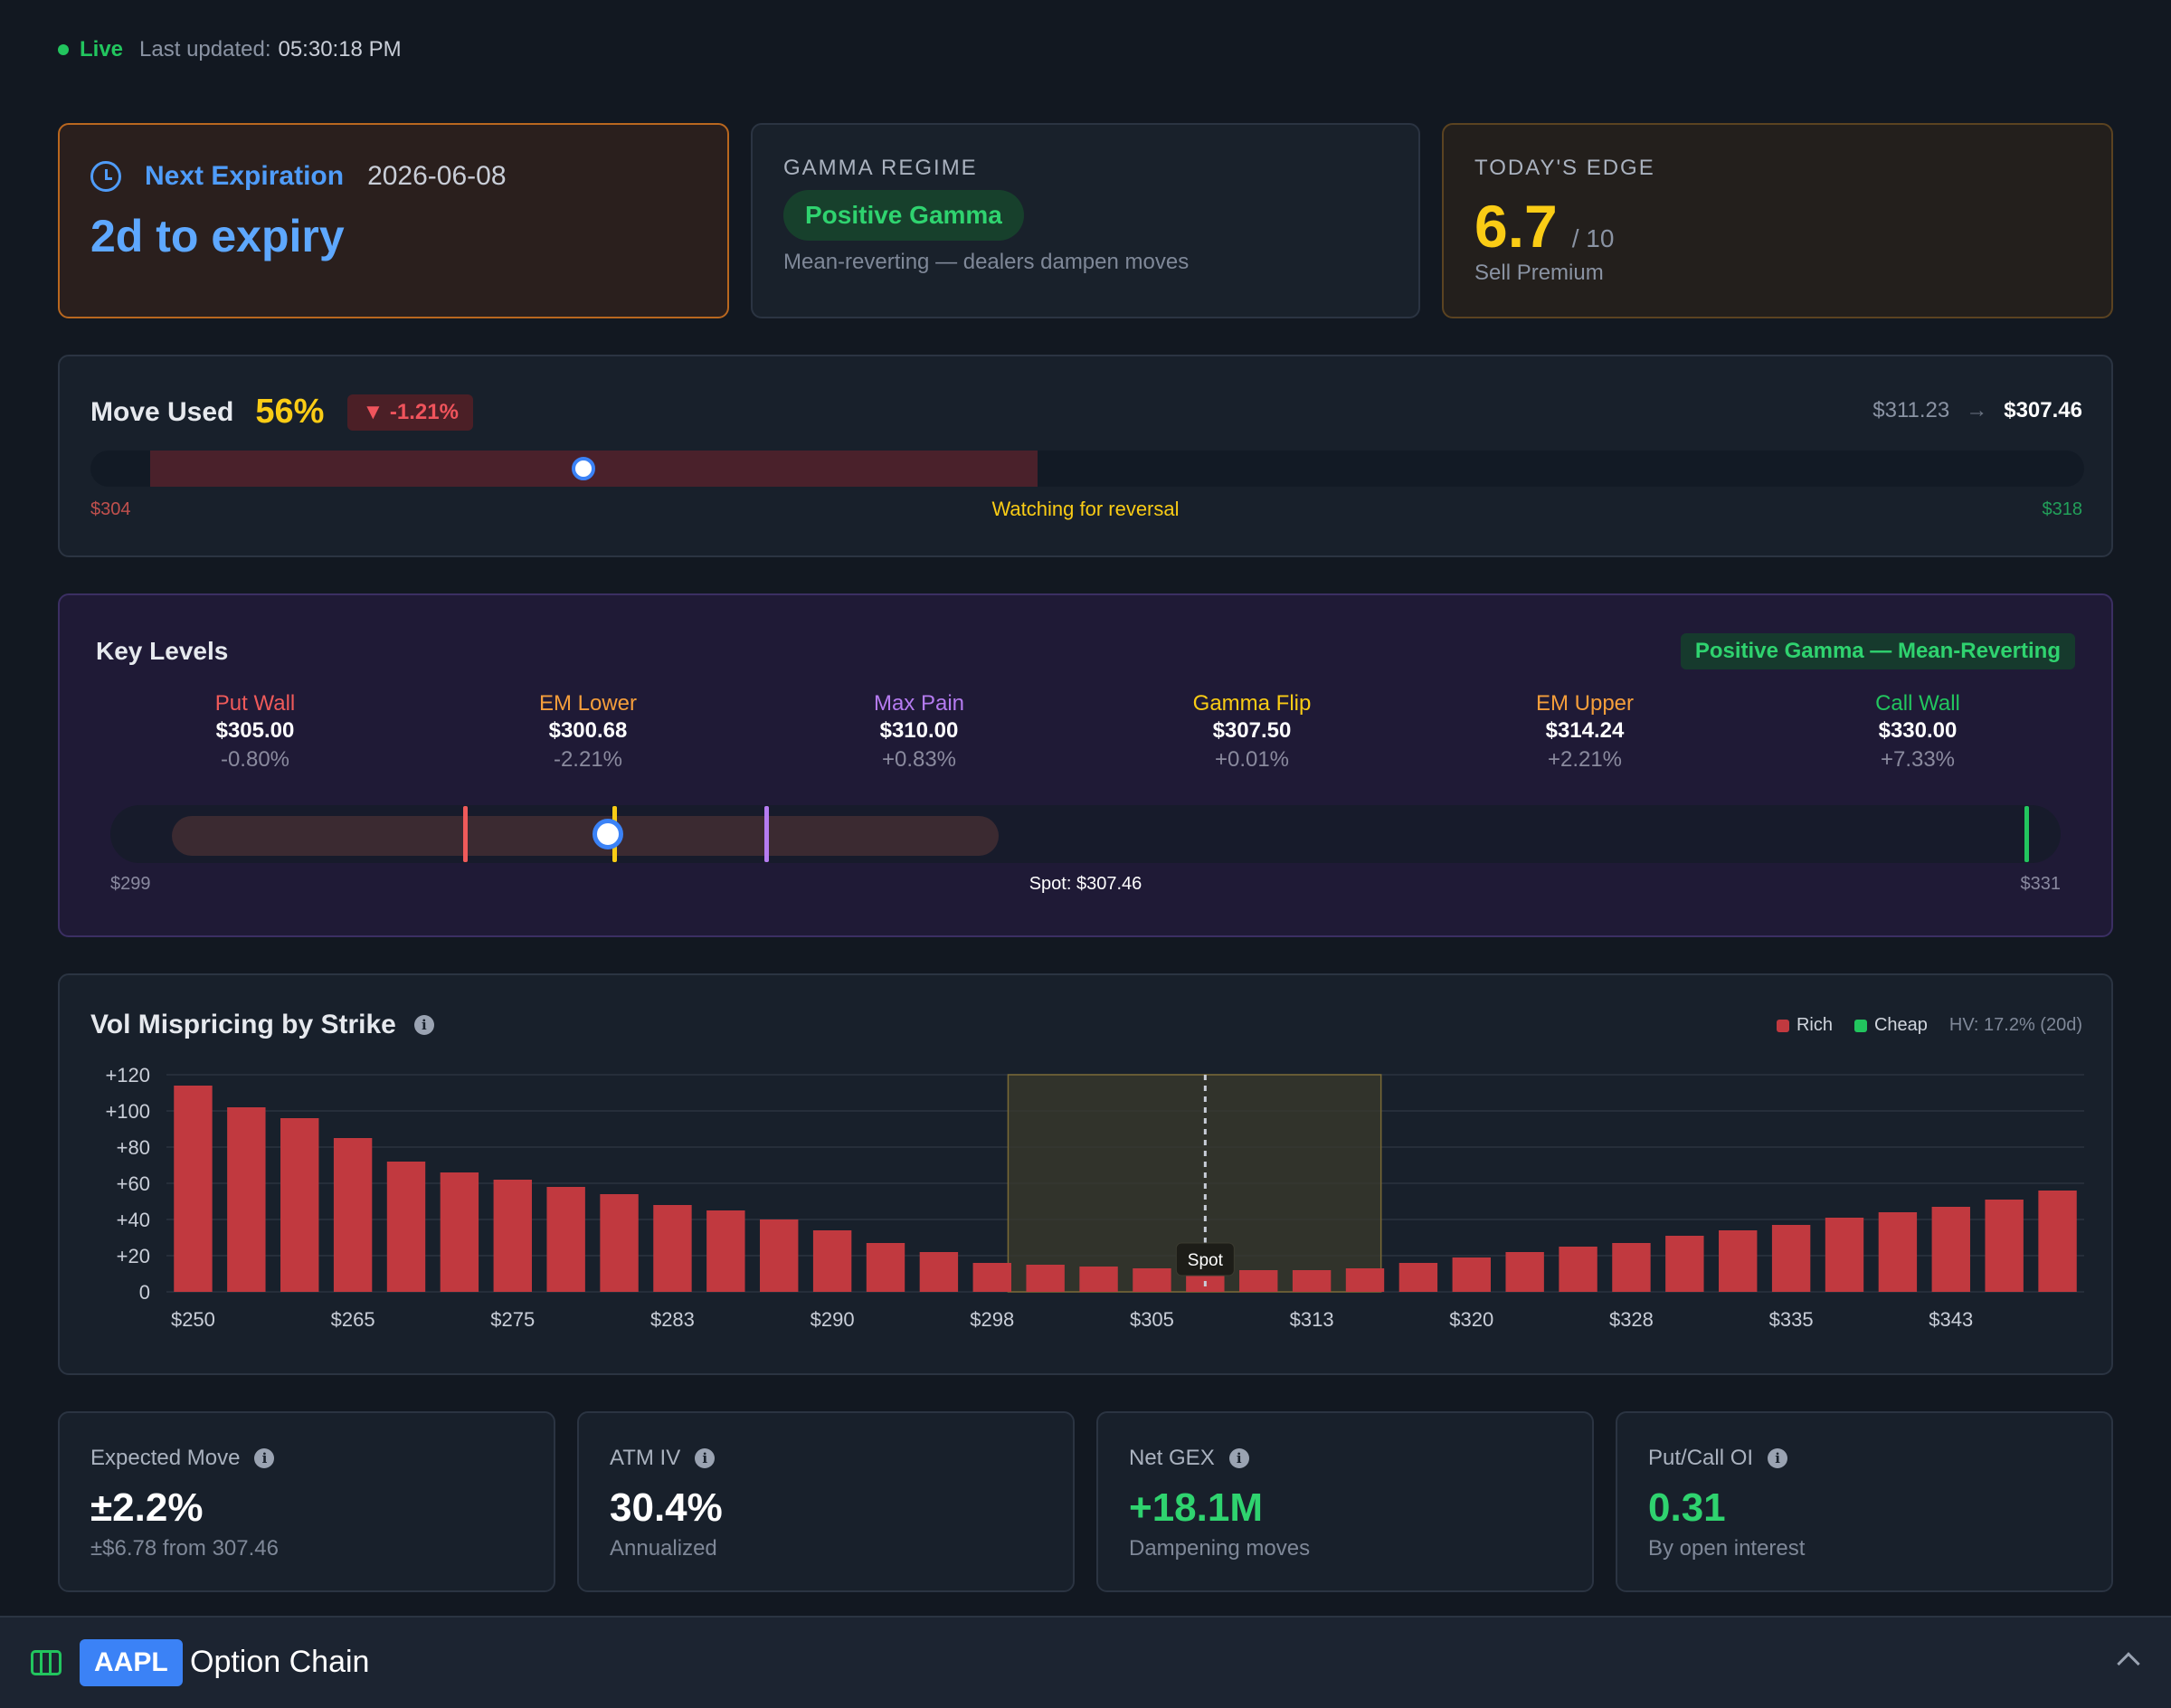 The height and width of the screenshot is (1708, 2171). I want to click on live-dot-icon, so click(64, 49).